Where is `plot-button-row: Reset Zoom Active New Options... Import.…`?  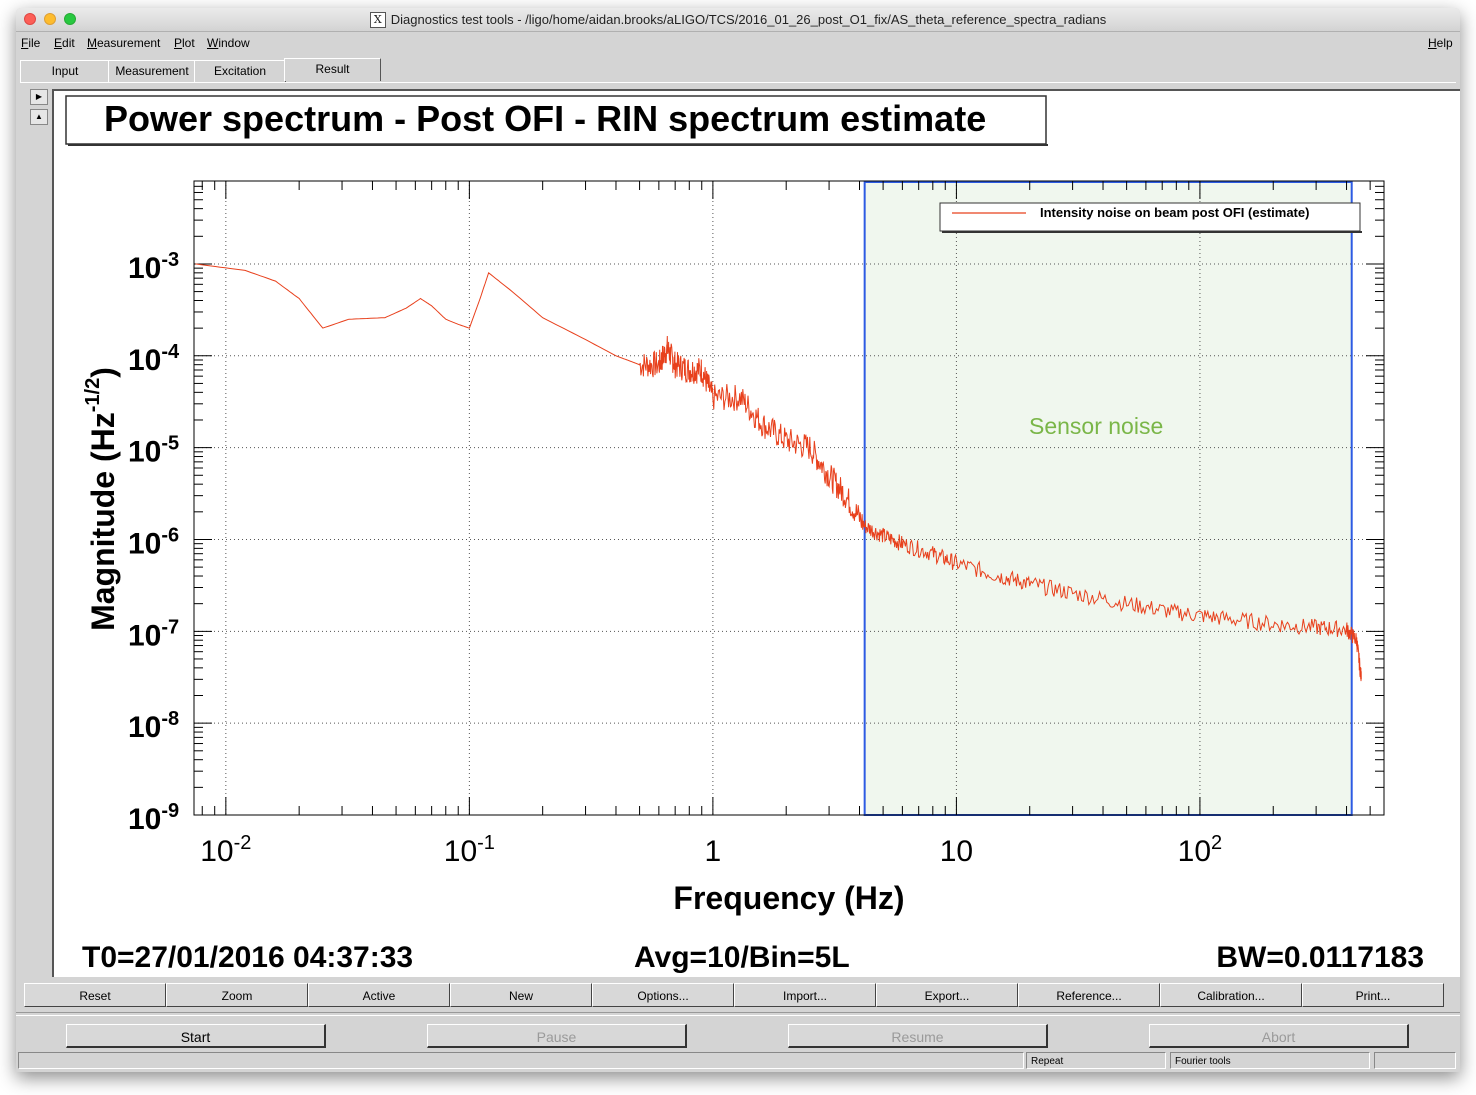 plot-button-row: Reset Zoom Active New Options... Import.… is located at coordinates (738, 995).